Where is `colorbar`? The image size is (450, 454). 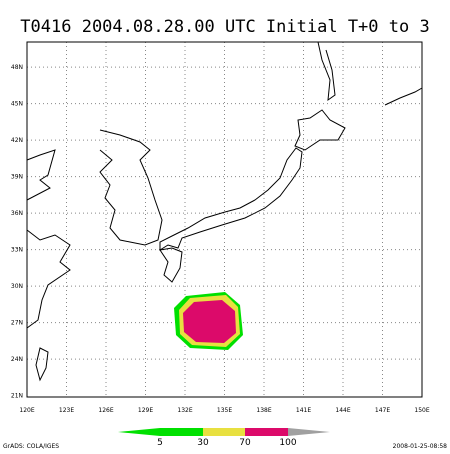
colorbar is located at coordinates (224, 432).